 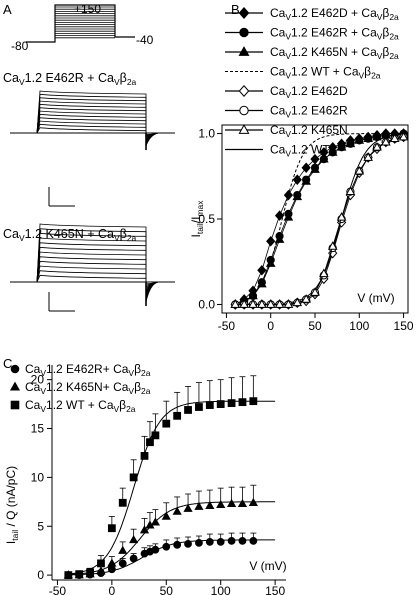 I want to click on legend-b-text: CaV1.2 E462D, so click(x=309, y=92).